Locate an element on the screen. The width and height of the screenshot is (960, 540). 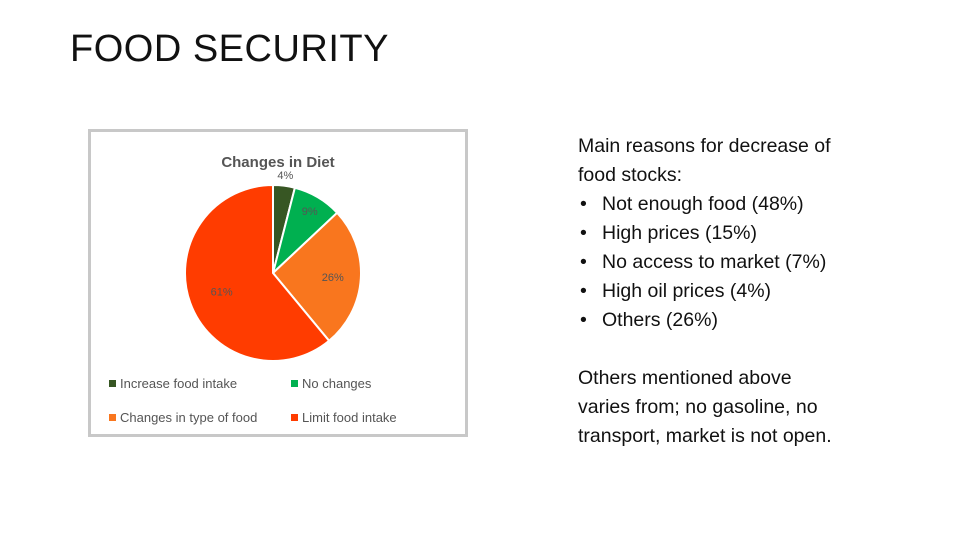
pie-slice-labels: 4% 9% 26% 61% is located at coordinates (277, 234).